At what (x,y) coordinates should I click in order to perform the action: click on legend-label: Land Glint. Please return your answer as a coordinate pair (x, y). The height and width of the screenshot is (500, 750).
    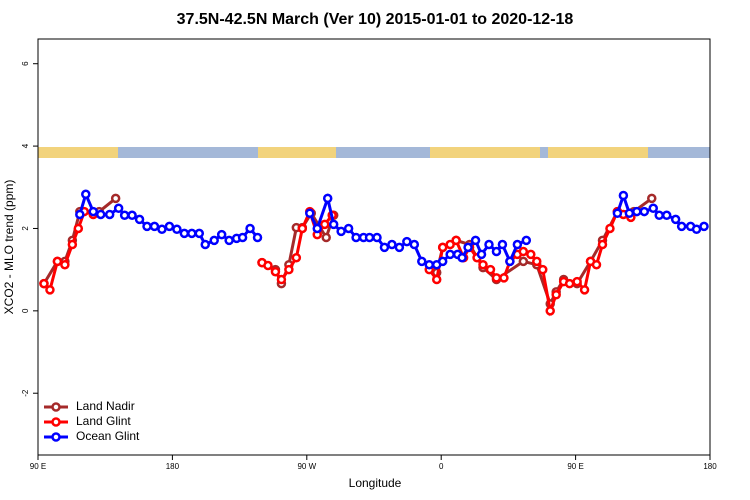
    Looking at the image, I should click on (103, 421).